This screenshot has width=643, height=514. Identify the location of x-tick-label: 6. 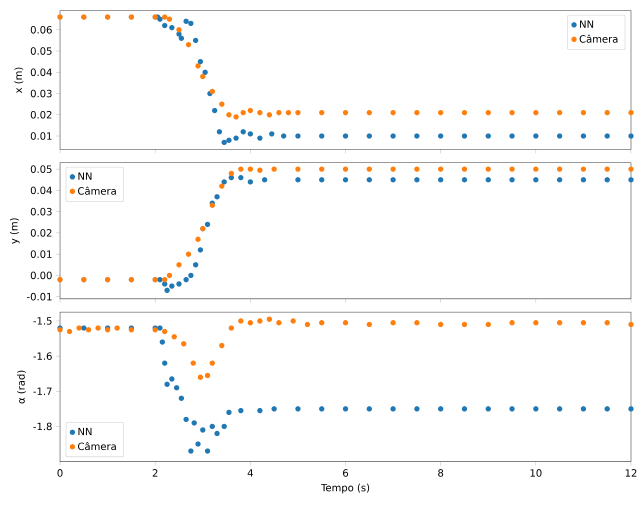
(345, 473).